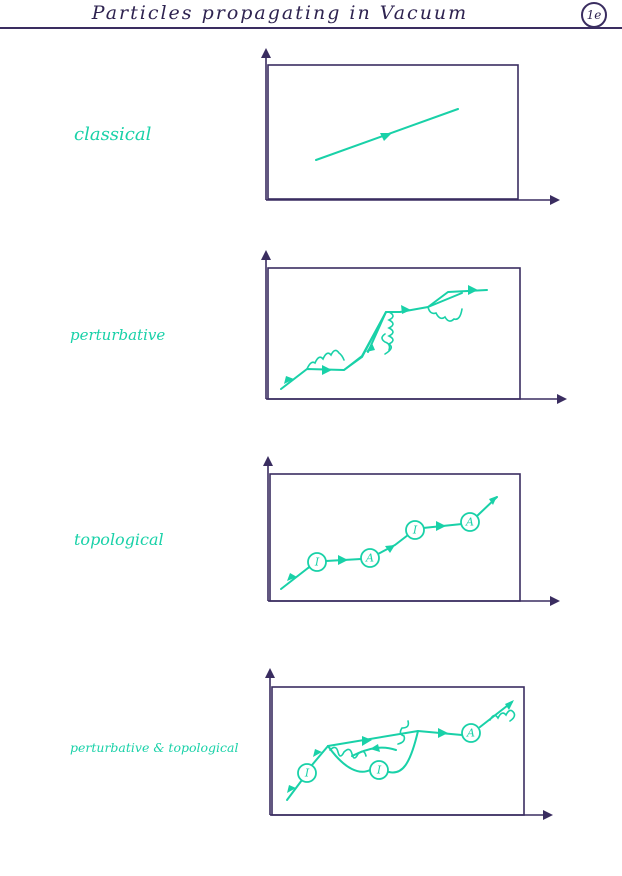  Describe the element at coordinates (118, 335) in the screenshot. I see `label-perturbative: perturbative` at that location.